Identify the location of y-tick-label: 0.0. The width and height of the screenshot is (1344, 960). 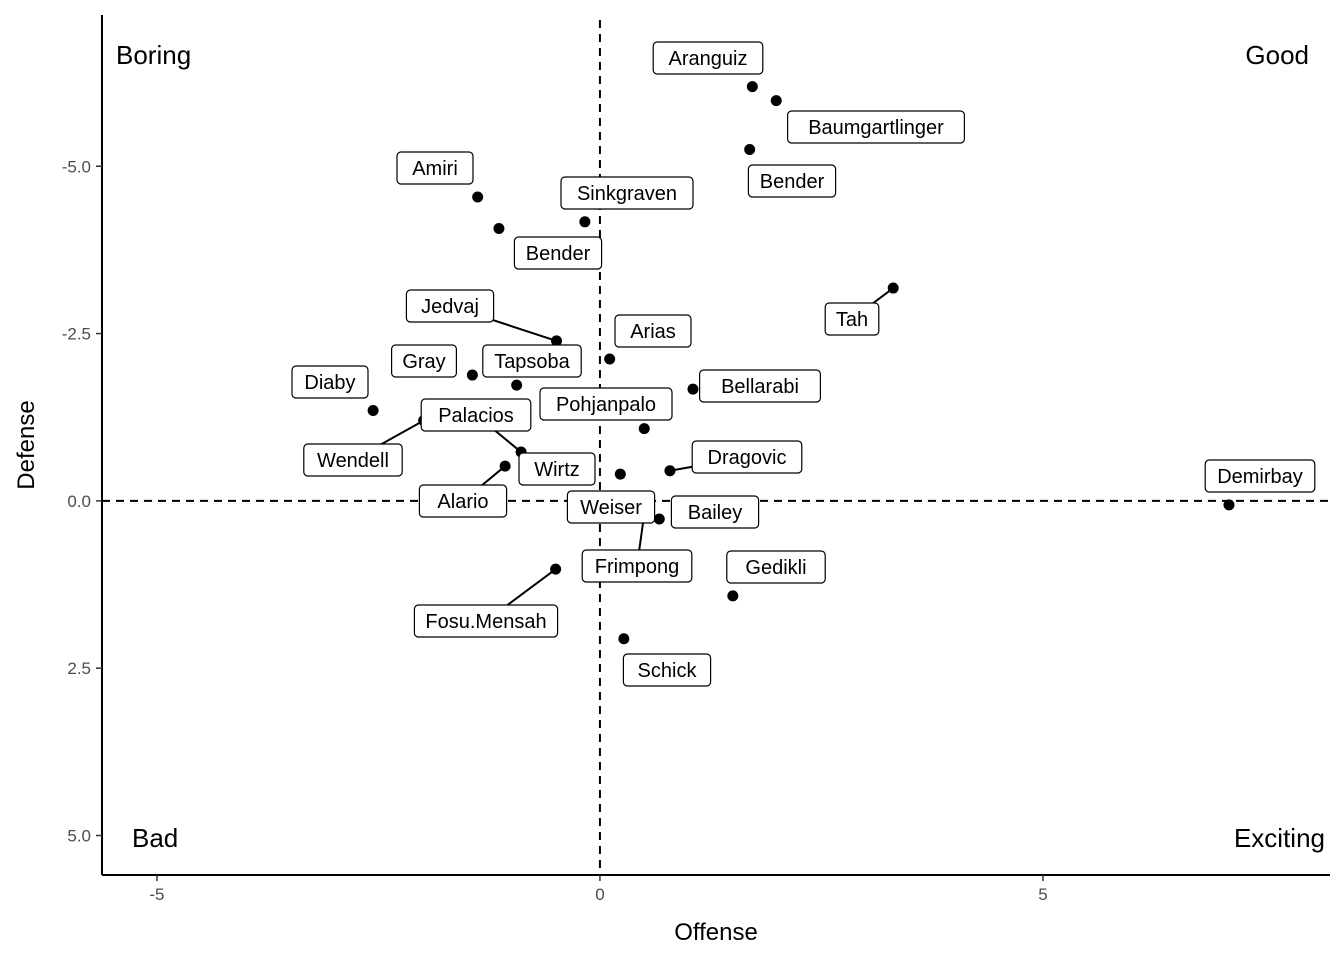
(79, 501).